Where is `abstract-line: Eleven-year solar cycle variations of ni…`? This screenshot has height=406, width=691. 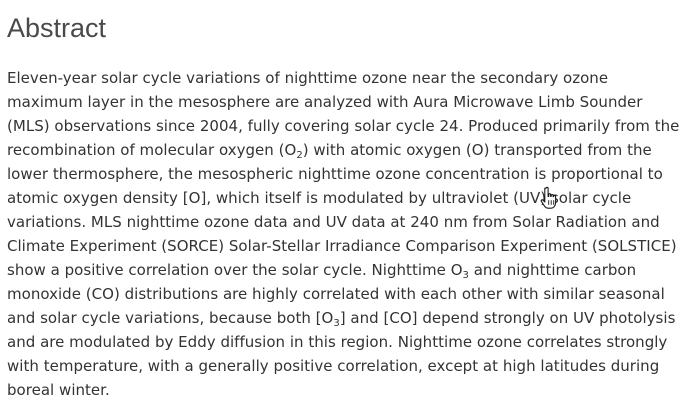
abstract-line: Eleven-year solar cycle variations of ni… is located at coordinates (308, 78).